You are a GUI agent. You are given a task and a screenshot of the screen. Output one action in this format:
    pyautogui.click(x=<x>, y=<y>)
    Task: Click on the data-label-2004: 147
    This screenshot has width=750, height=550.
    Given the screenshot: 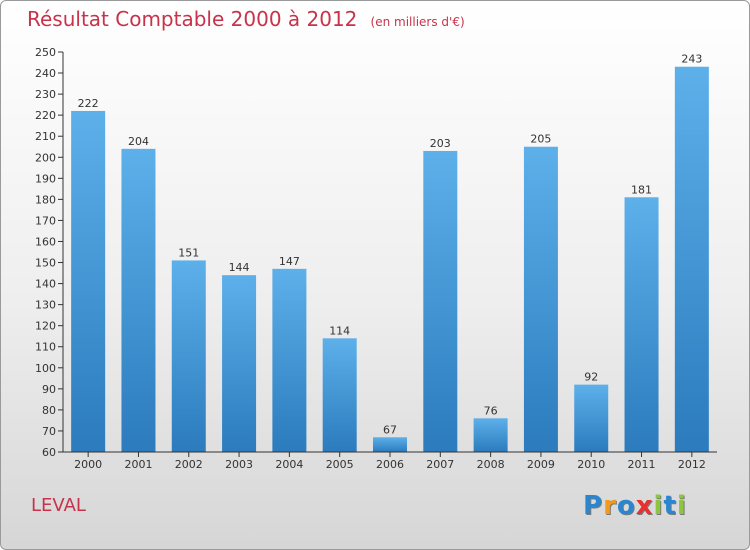 What is the action you would take?
    pyautogui.click(x=289, y=261)
    